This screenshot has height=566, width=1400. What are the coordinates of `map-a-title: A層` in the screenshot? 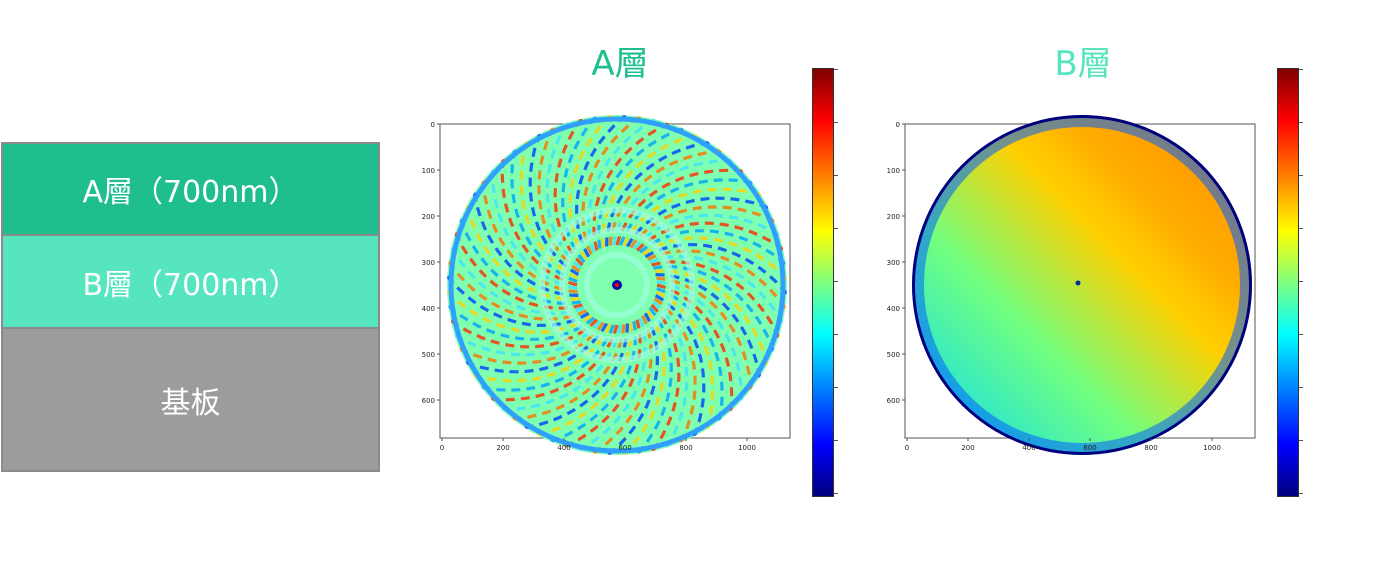 It's located at (620, 64).